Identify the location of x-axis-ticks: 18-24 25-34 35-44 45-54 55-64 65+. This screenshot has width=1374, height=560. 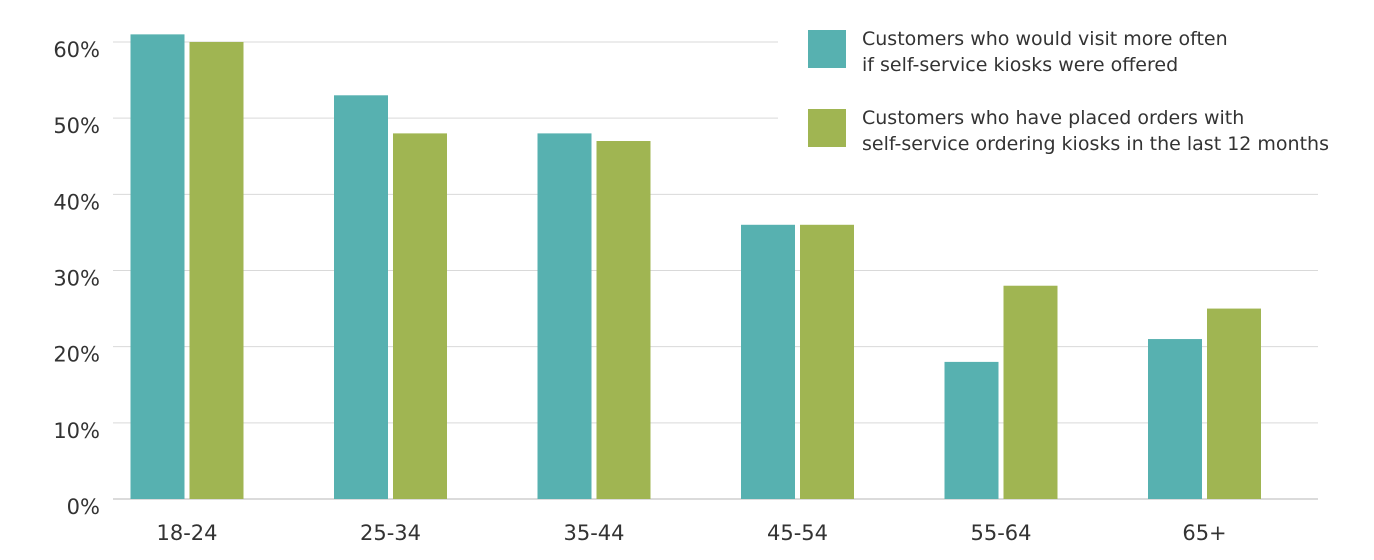
(691, 533).